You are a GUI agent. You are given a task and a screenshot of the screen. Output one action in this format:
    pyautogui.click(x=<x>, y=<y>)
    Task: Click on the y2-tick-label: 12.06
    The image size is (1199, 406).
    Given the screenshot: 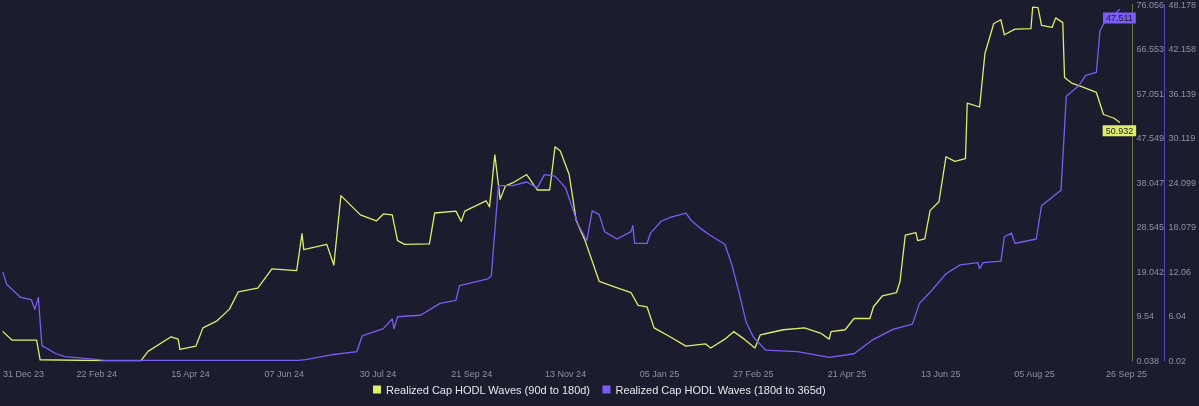 What is the action you would take?
    pyautogui.click(x=1179, y=271)
    